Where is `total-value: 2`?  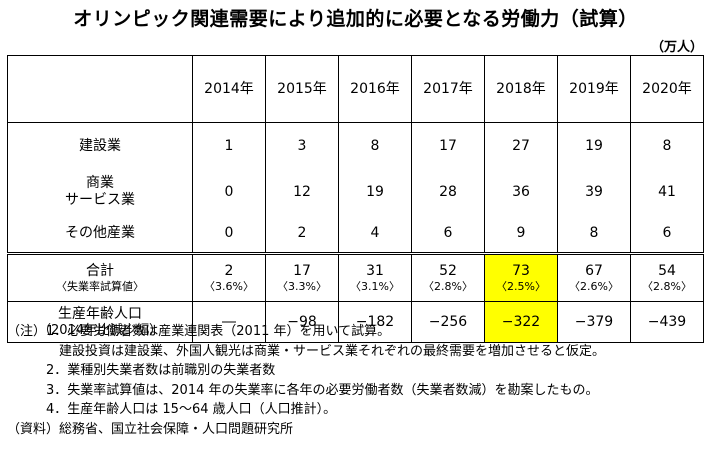 total-value: 2 is located at coordinates (229, 271).